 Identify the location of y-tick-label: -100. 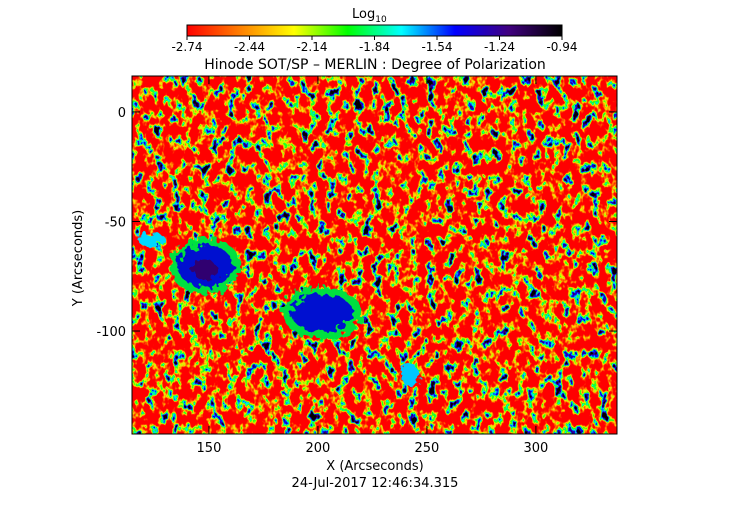
(111, 332).